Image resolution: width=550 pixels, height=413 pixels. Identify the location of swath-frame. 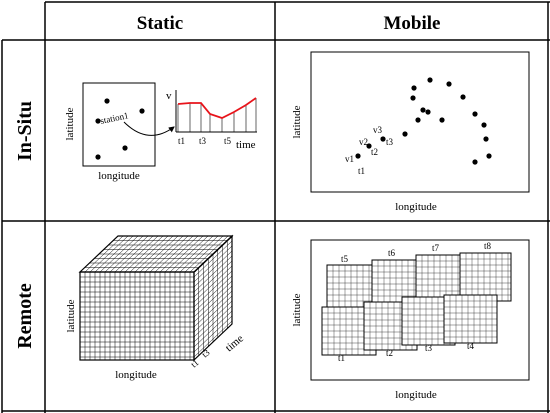
(420, 310).